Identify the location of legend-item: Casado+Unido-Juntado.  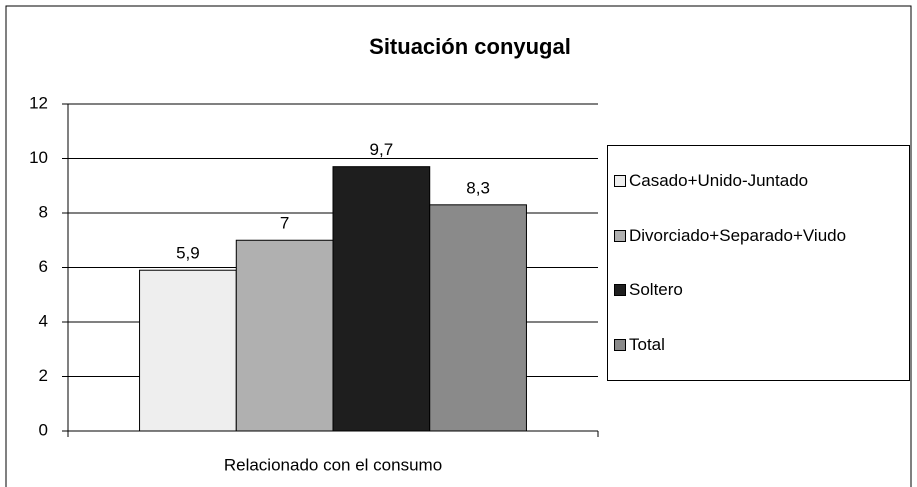
(758, 181).